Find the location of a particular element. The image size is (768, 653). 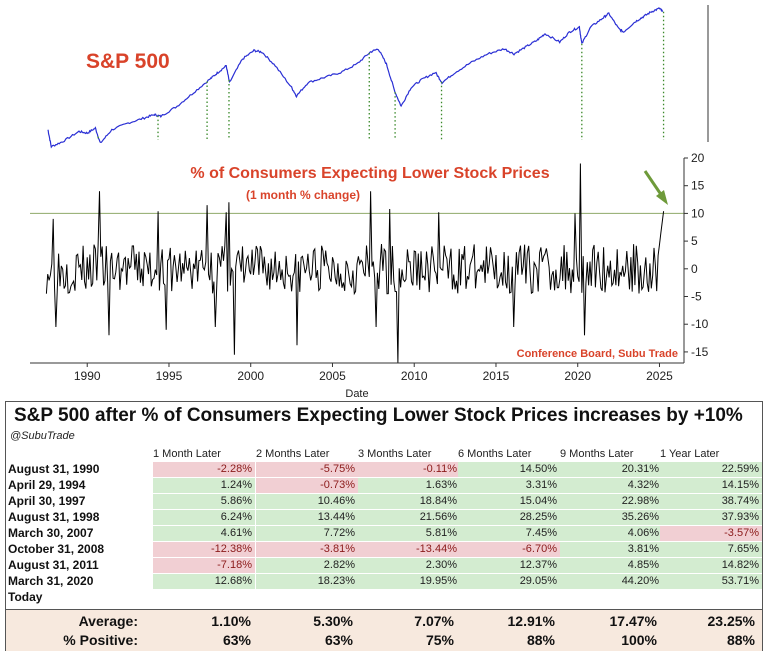

row-date: August 31, 1990 is located at coordinates (54, 469).